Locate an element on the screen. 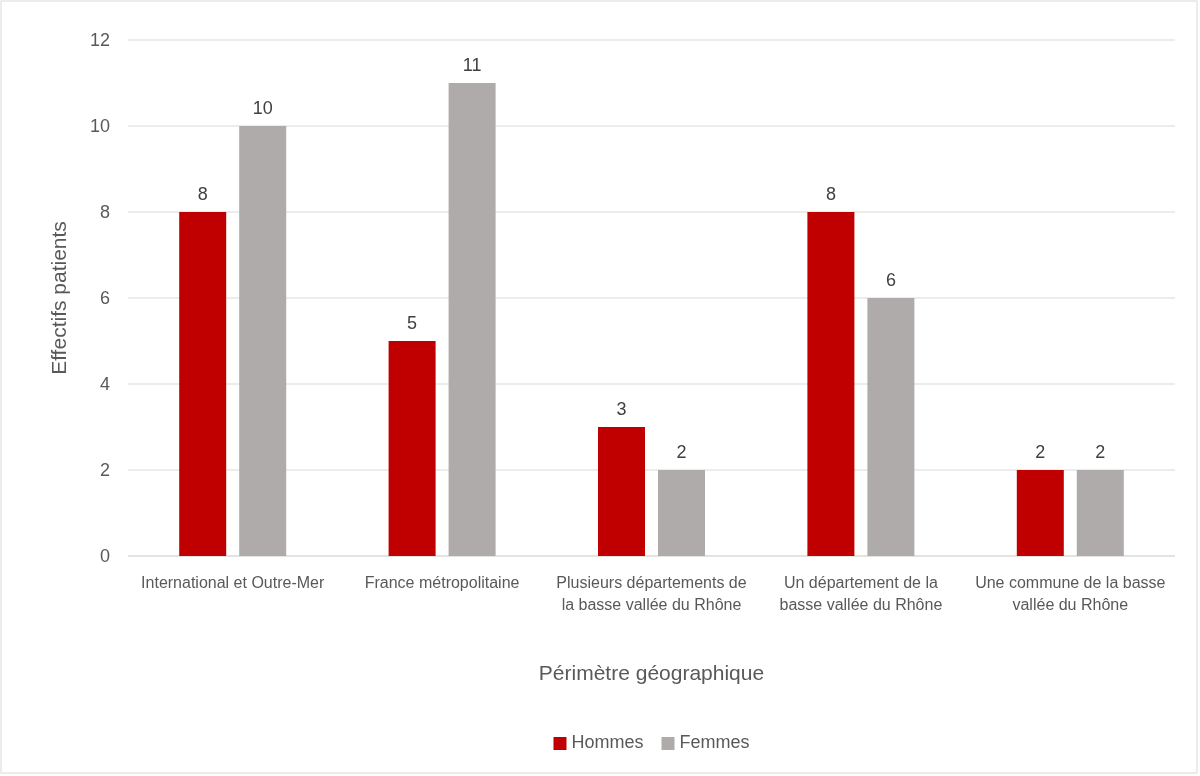 This screenshot has width=1200, height=776. y-tick-label: 2 is located at coordinates (104, 470).